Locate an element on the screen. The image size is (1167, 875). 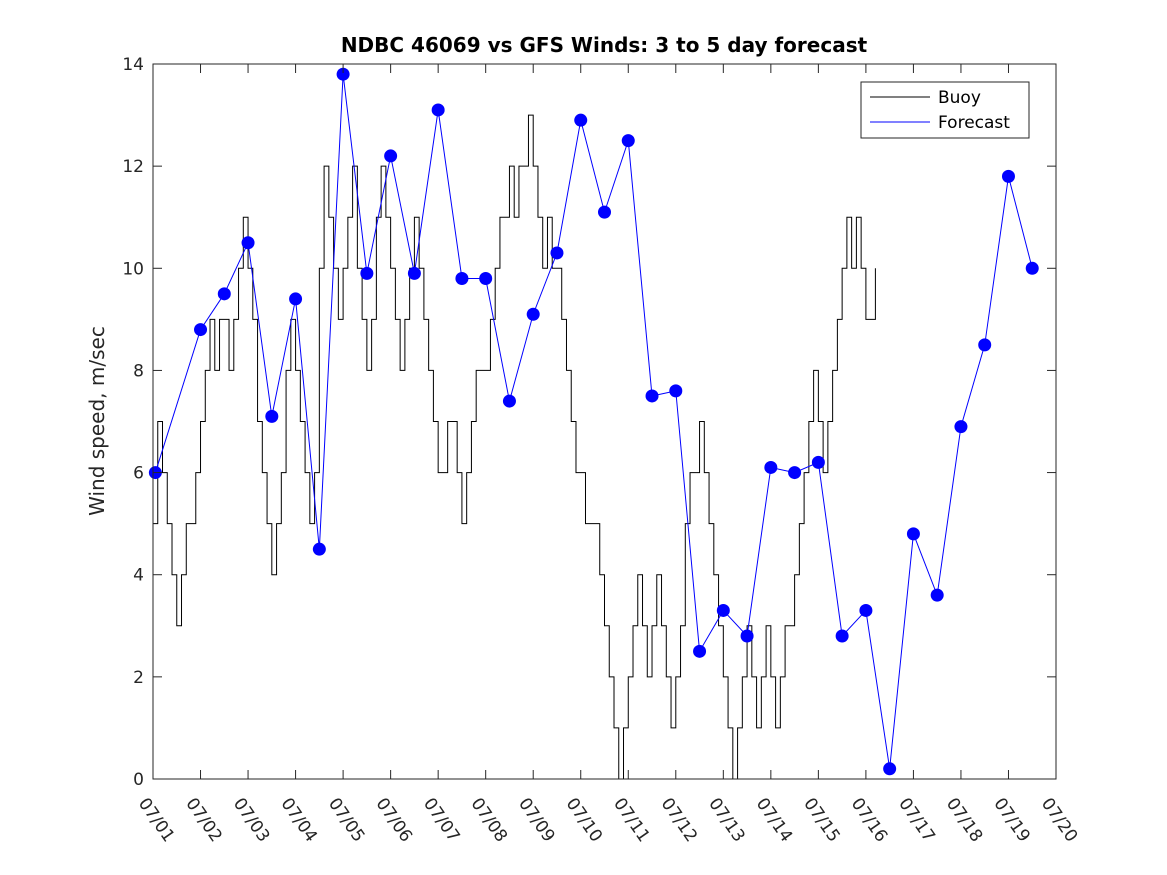
y-tick-label: 8 is located at coordinates (138, 371).